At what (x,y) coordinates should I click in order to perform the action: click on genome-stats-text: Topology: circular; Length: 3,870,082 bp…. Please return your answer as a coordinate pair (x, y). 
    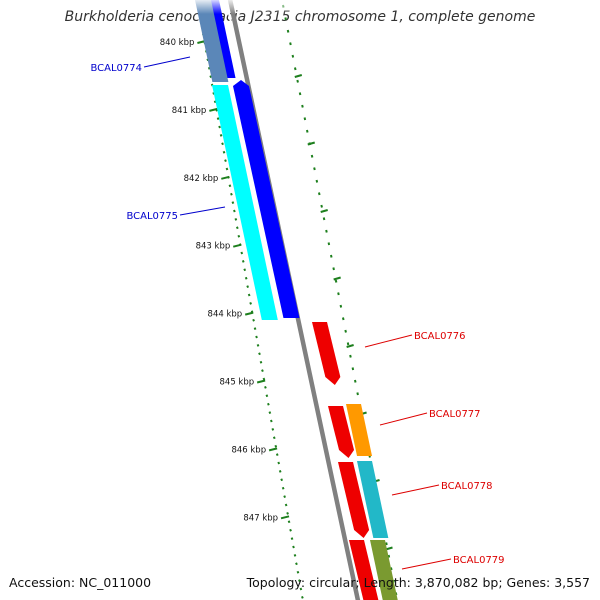
    Looking at the image, I should click on (418, 582).